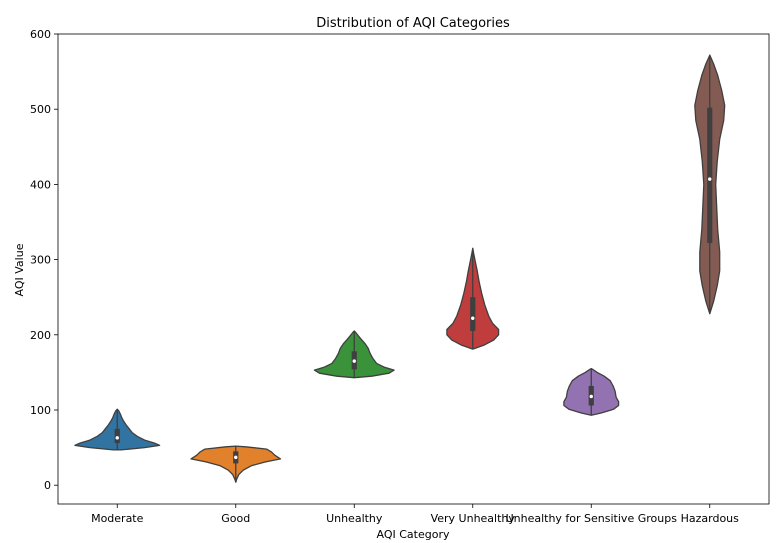  I want to click on x-tick-label: Unhealthy, so click(354, 518).